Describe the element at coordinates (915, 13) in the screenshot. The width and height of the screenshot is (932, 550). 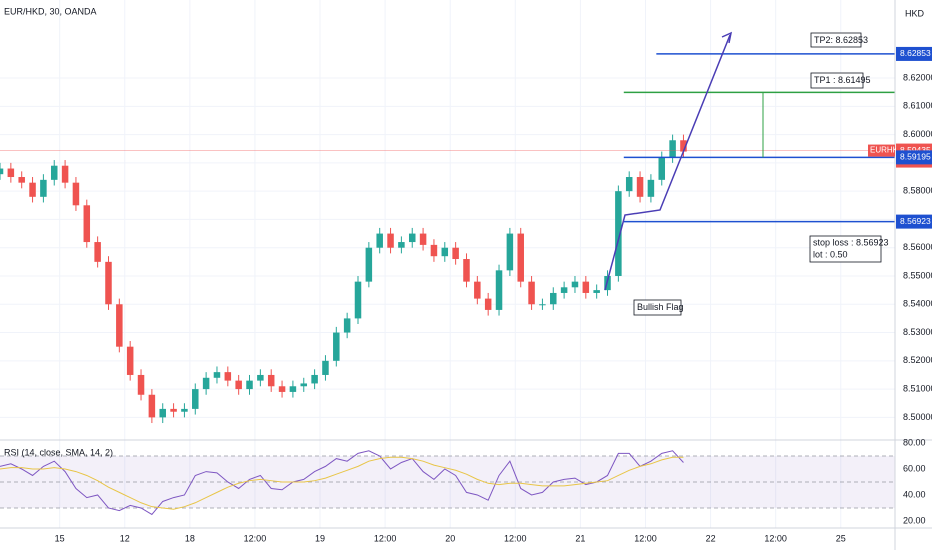
I see `currency: HKD` at that location.